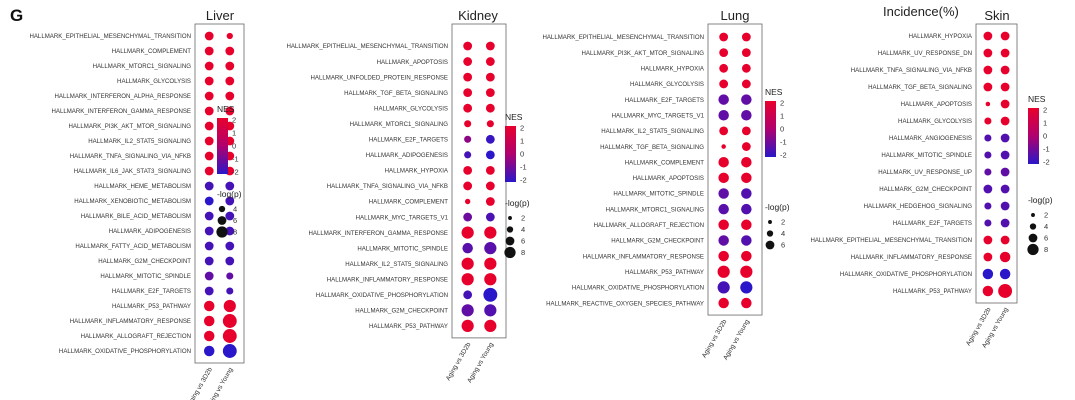 The image size is (1075, 400). I want to click on row-label: HALLMARK_ADIPOGENESIS, so click(150, 231).